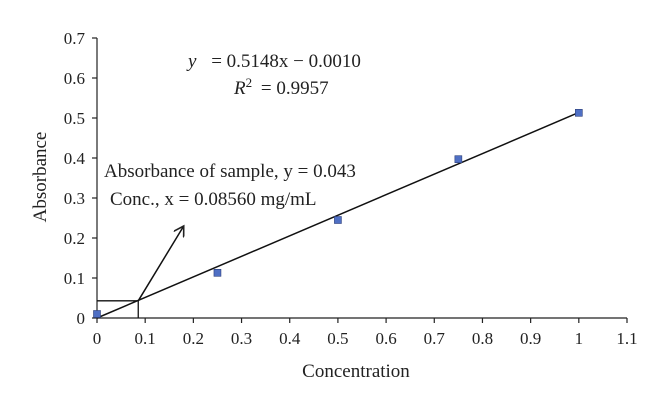  What do you see at coordinates (213, 199) in the screenshot?
I see `sample-concentration-annotation: Conc., x = 0.08560 mg/mL` at bounding box center [213, 199].